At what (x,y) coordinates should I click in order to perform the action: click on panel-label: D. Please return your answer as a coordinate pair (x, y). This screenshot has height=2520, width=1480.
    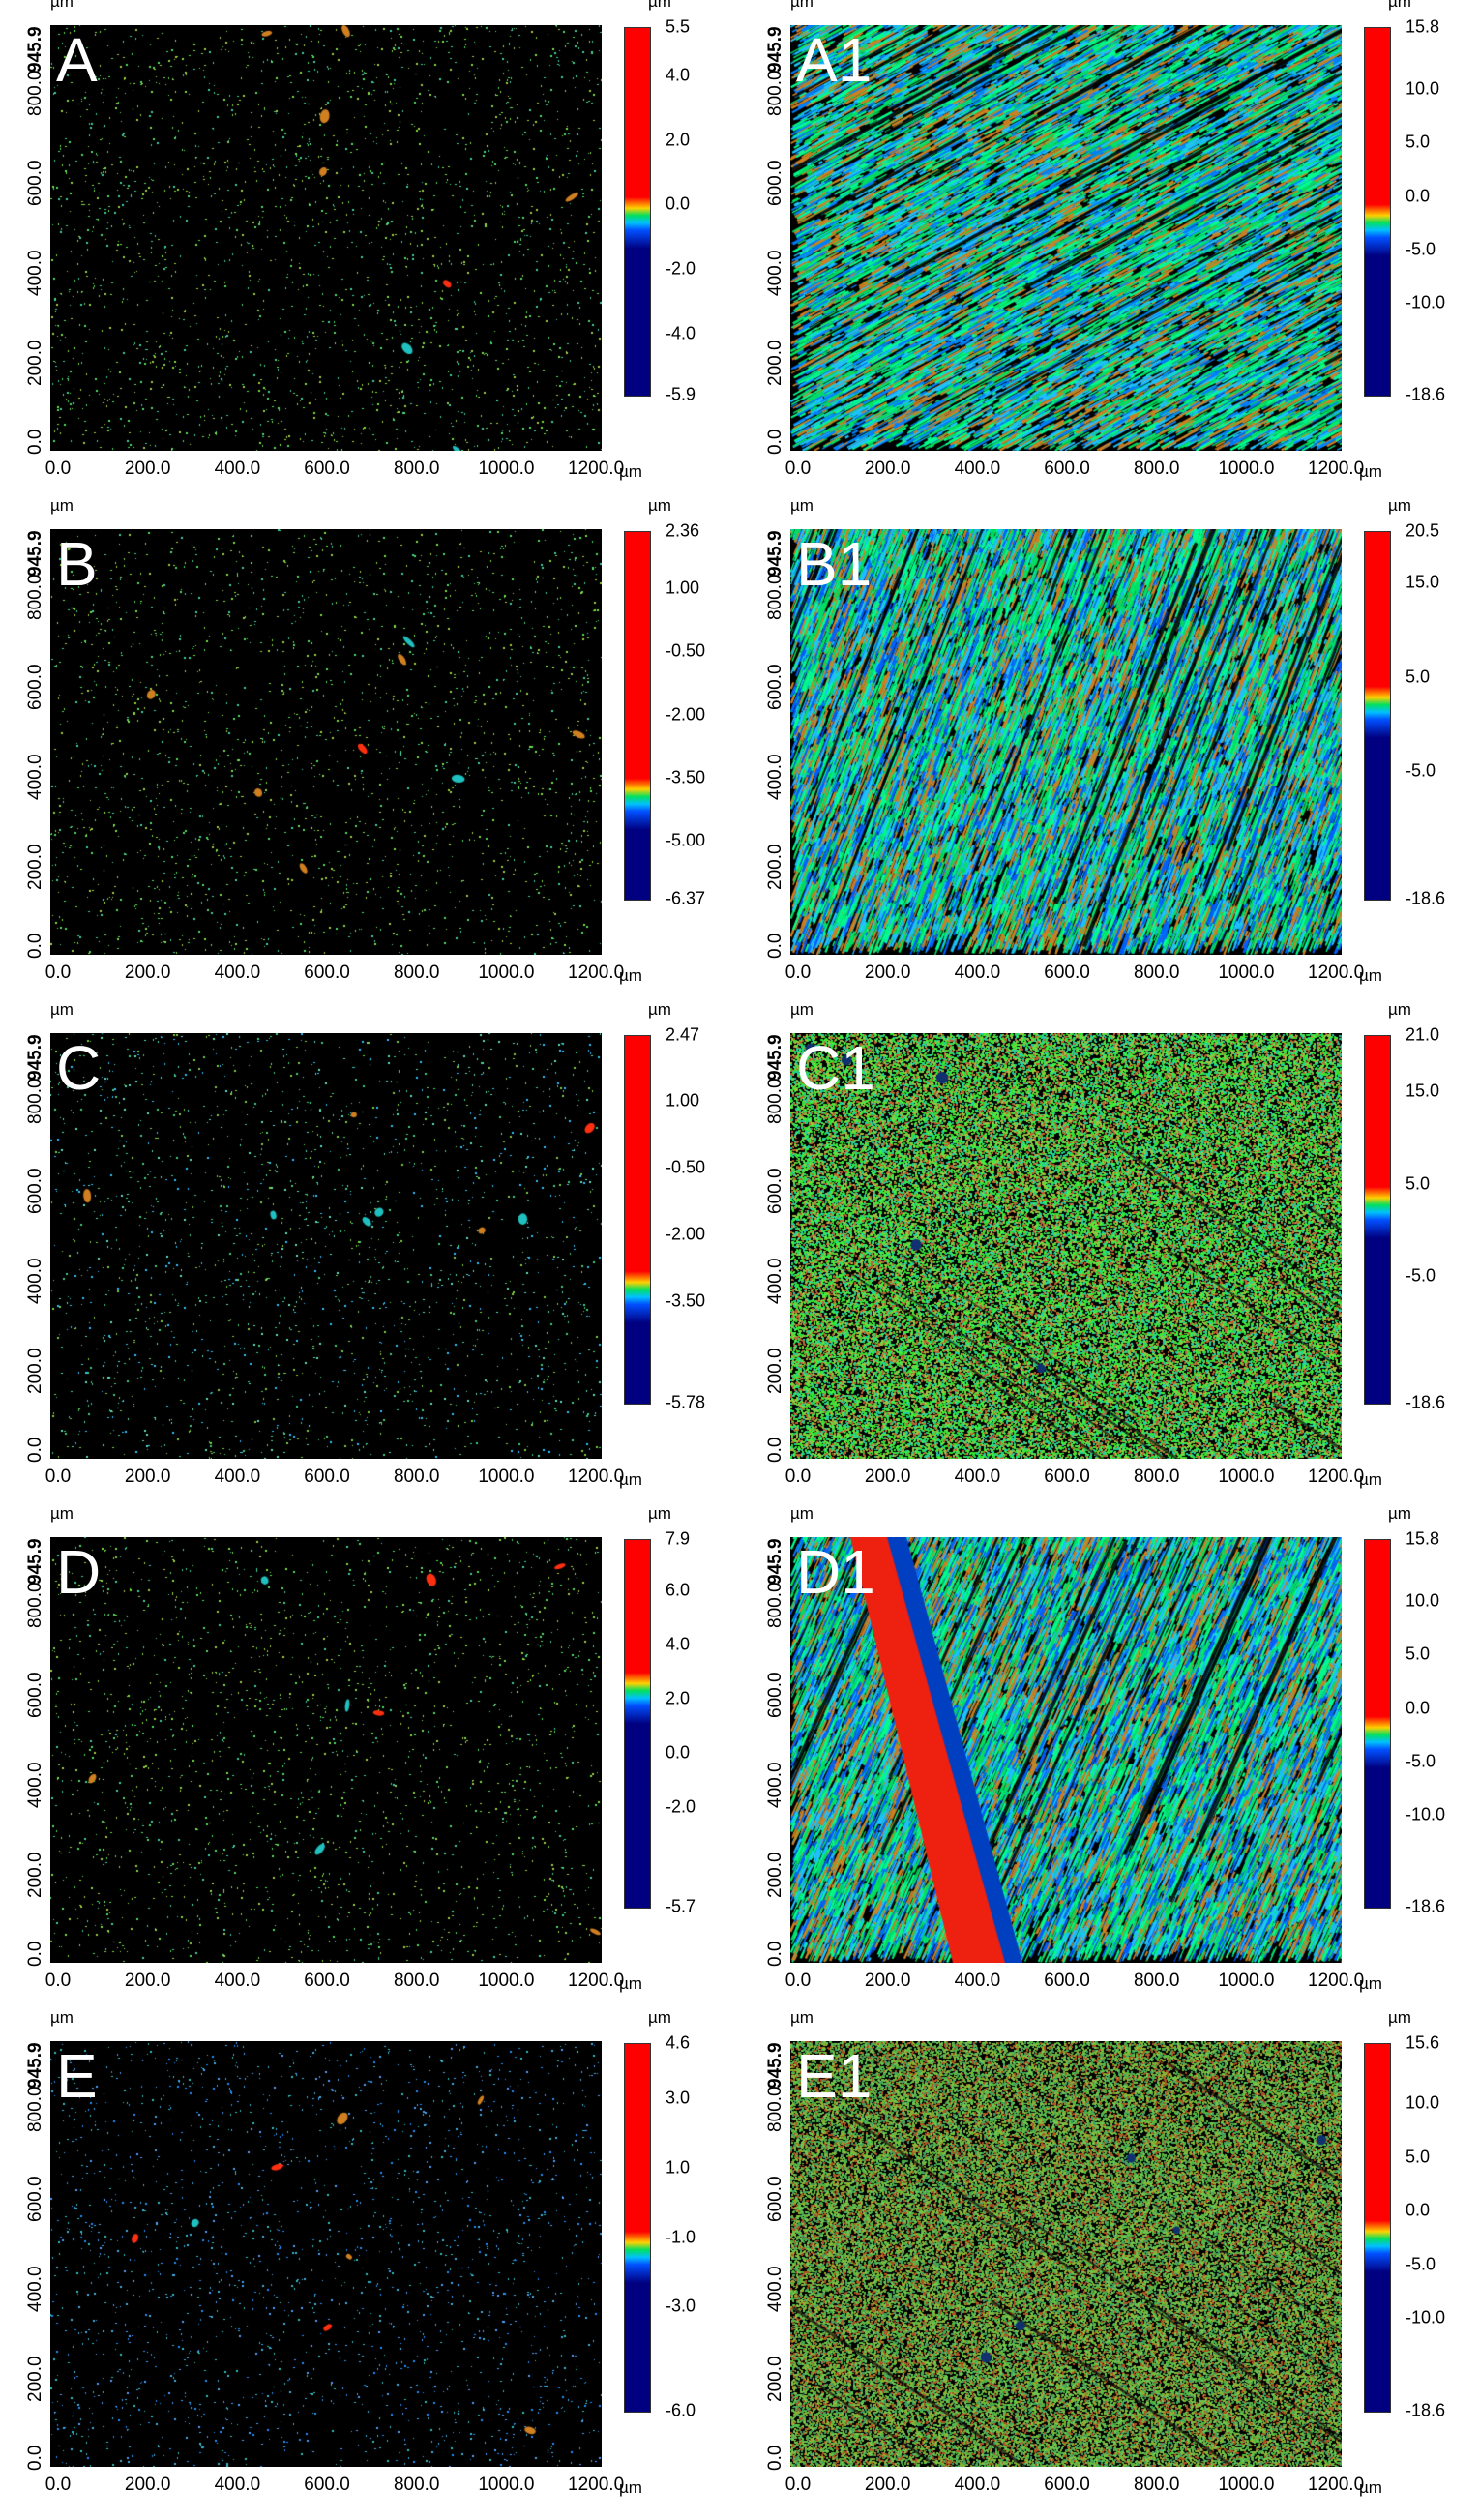
    Looking at the image, I should click on (79, 1572).